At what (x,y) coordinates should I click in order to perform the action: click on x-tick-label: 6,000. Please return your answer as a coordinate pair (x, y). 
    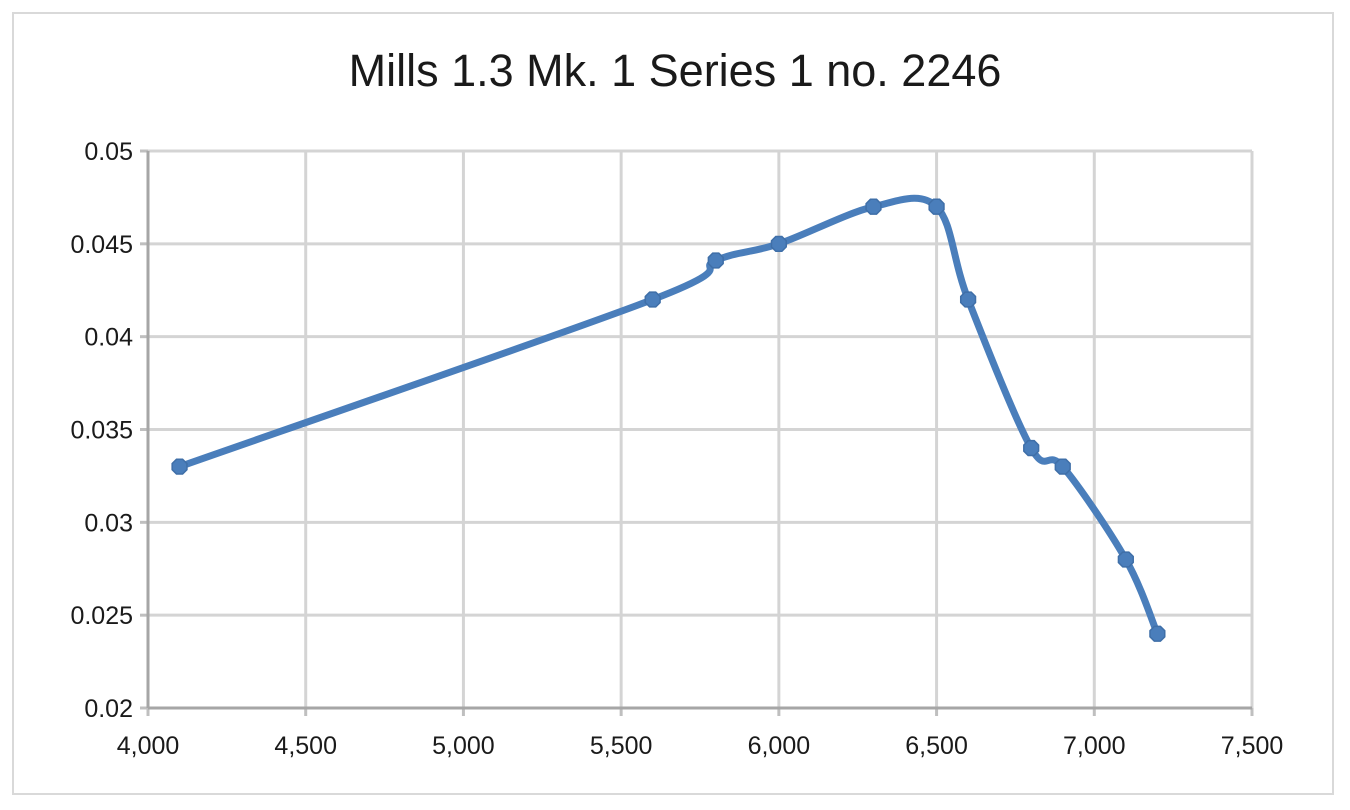
    Looking at the image, I should click on (779, 746).